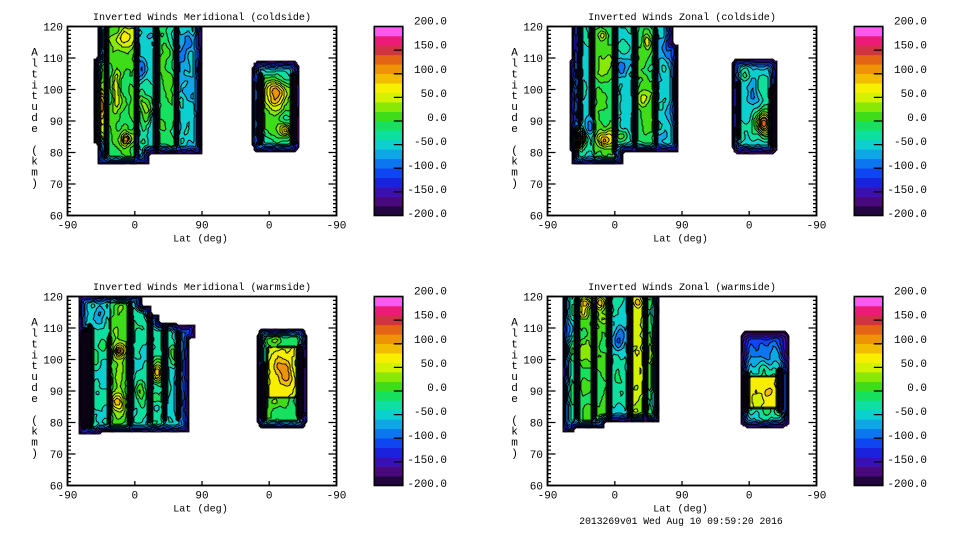 This screenshot has height=545, width=960. I want to click on svg-text: 60, so click(536, 218).